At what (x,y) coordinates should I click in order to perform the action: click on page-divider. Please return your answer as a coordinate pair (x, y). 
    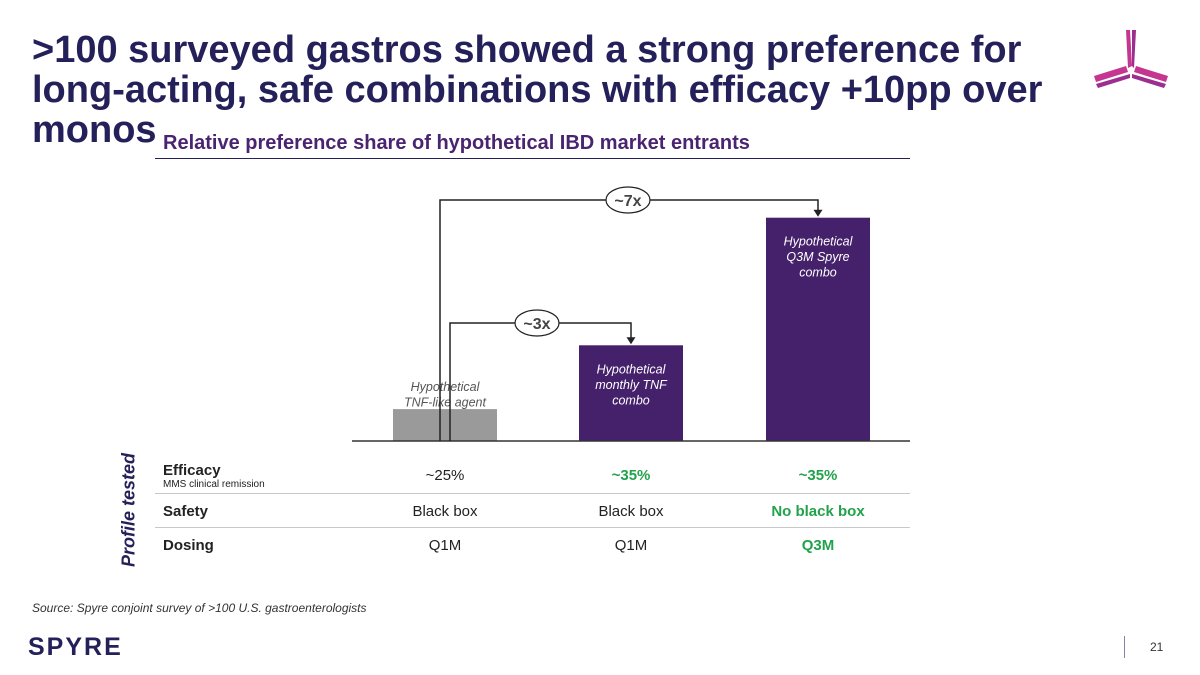
    Looking at the image, I should click on (1124, 647).